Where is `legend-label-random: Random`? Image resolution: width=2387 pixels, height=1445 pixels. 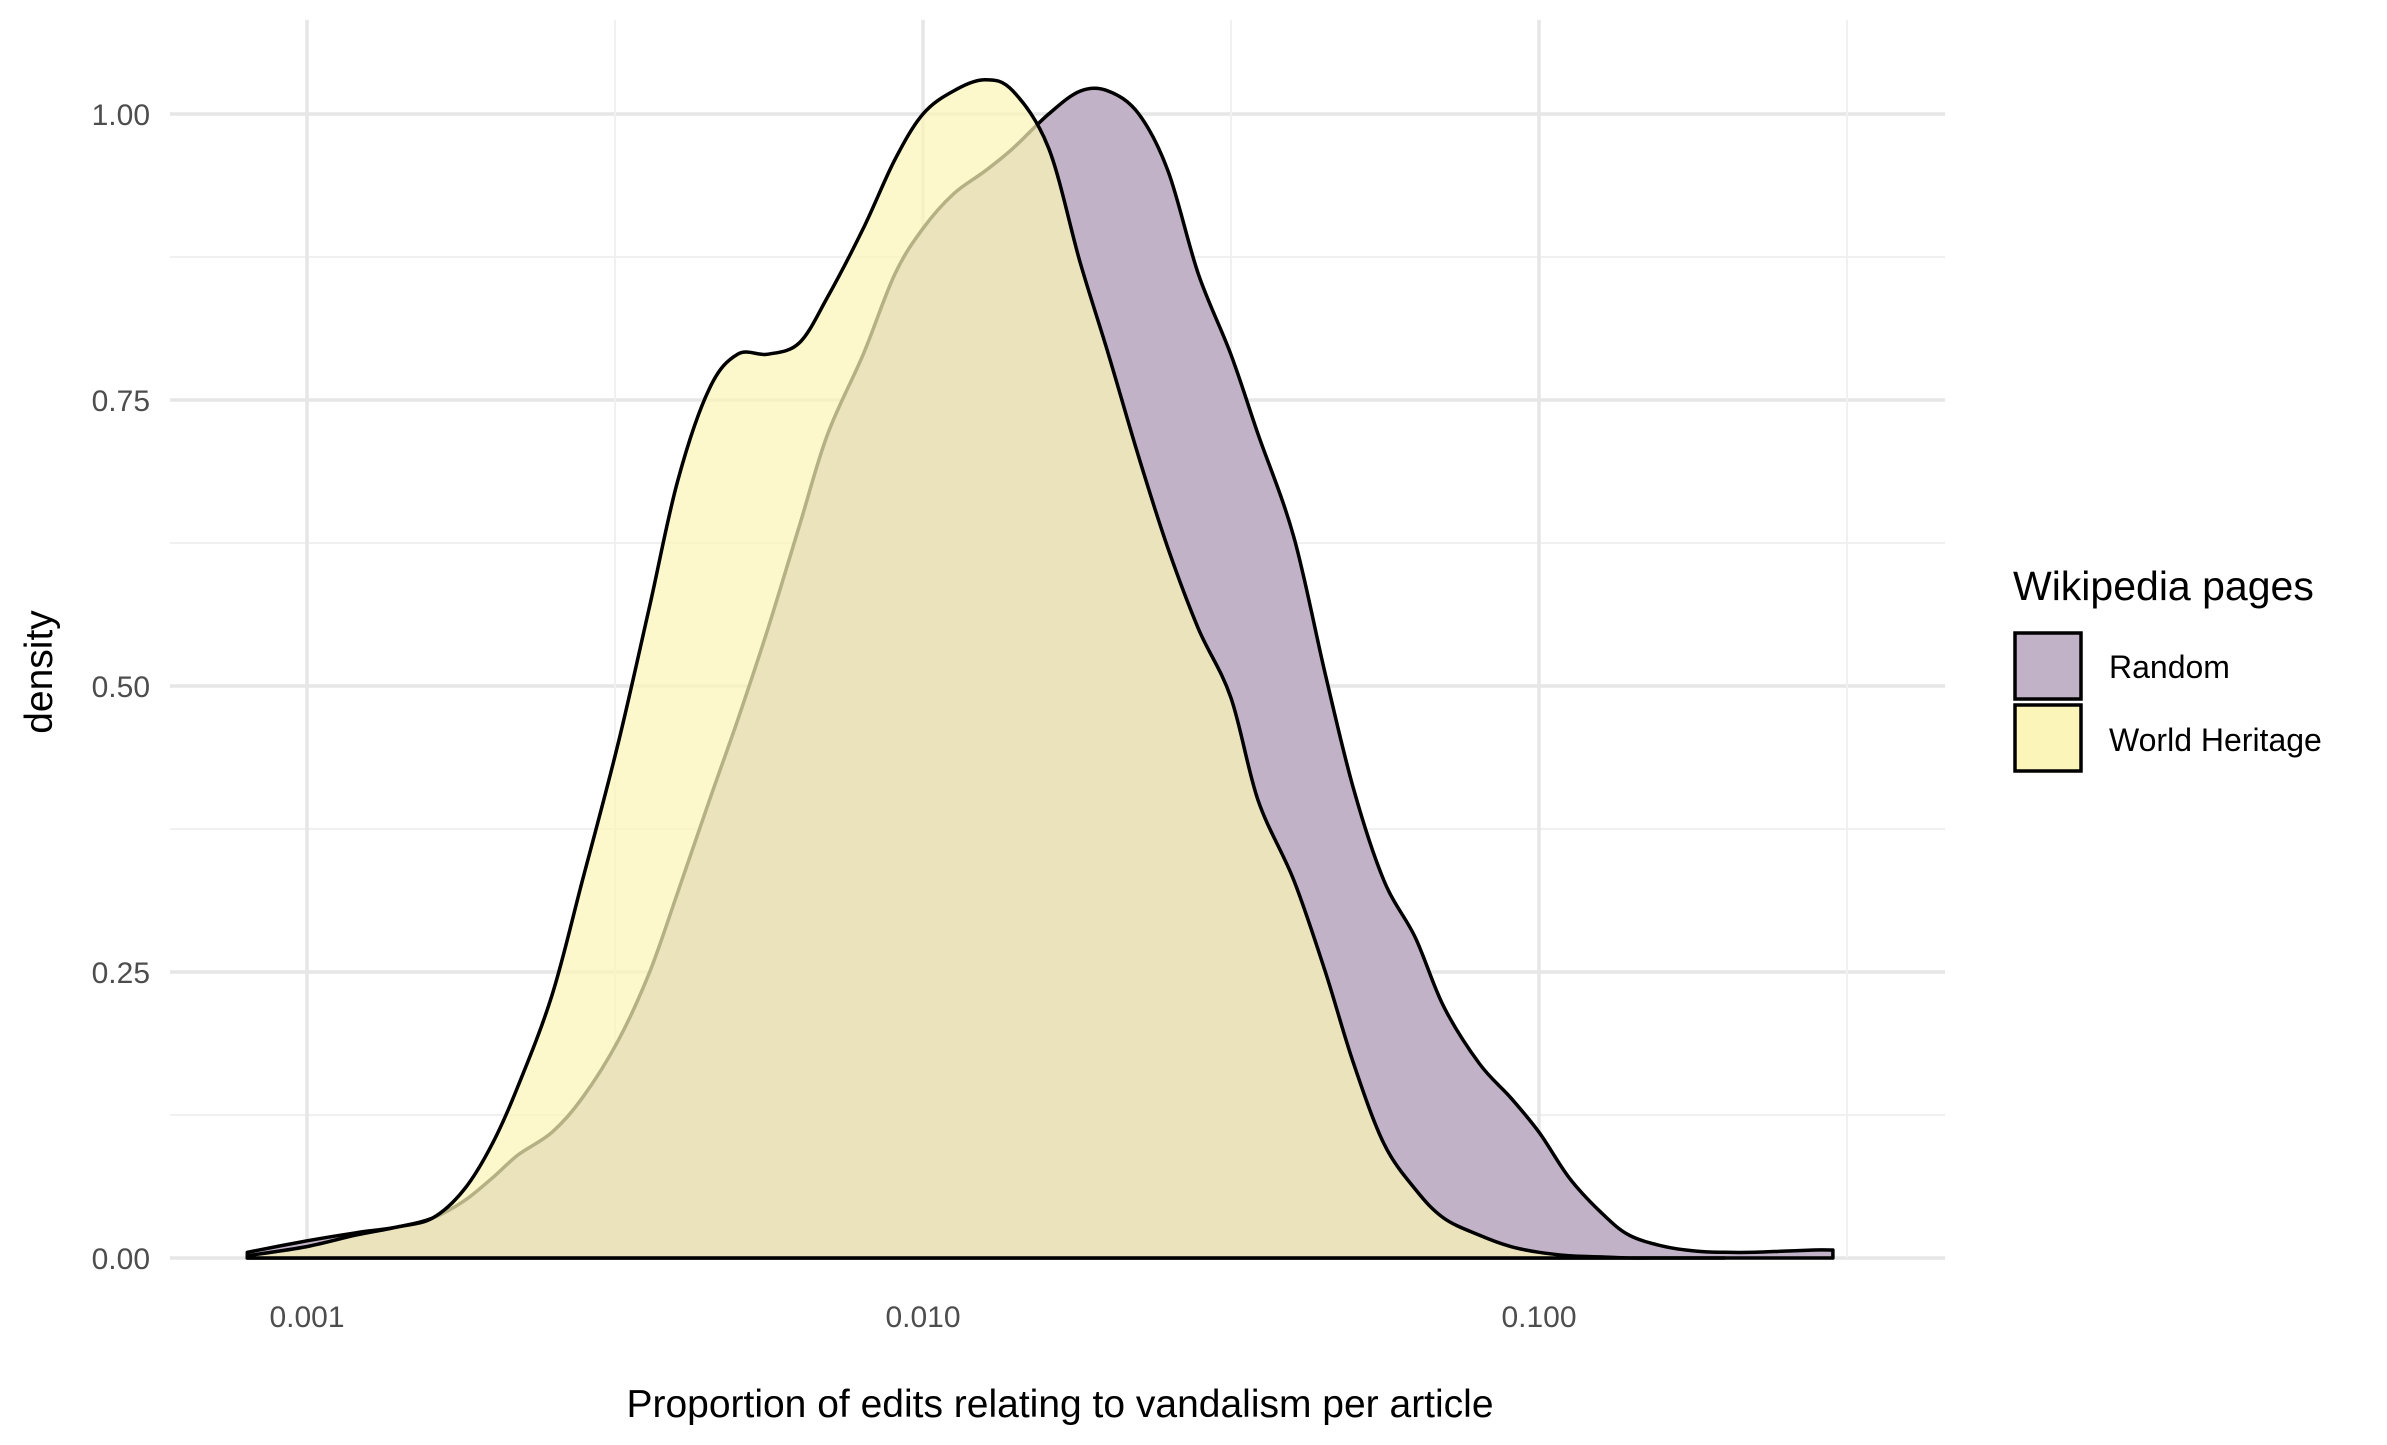 legend-label-random: Random is located at coordinates (2169, 667).